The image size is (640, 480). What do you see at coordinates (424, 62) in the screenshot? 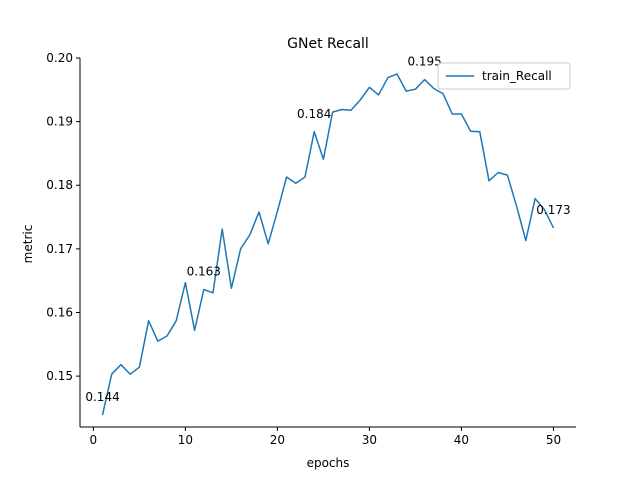
I see `data-label: 0.195` at bounding box center [424, 62].